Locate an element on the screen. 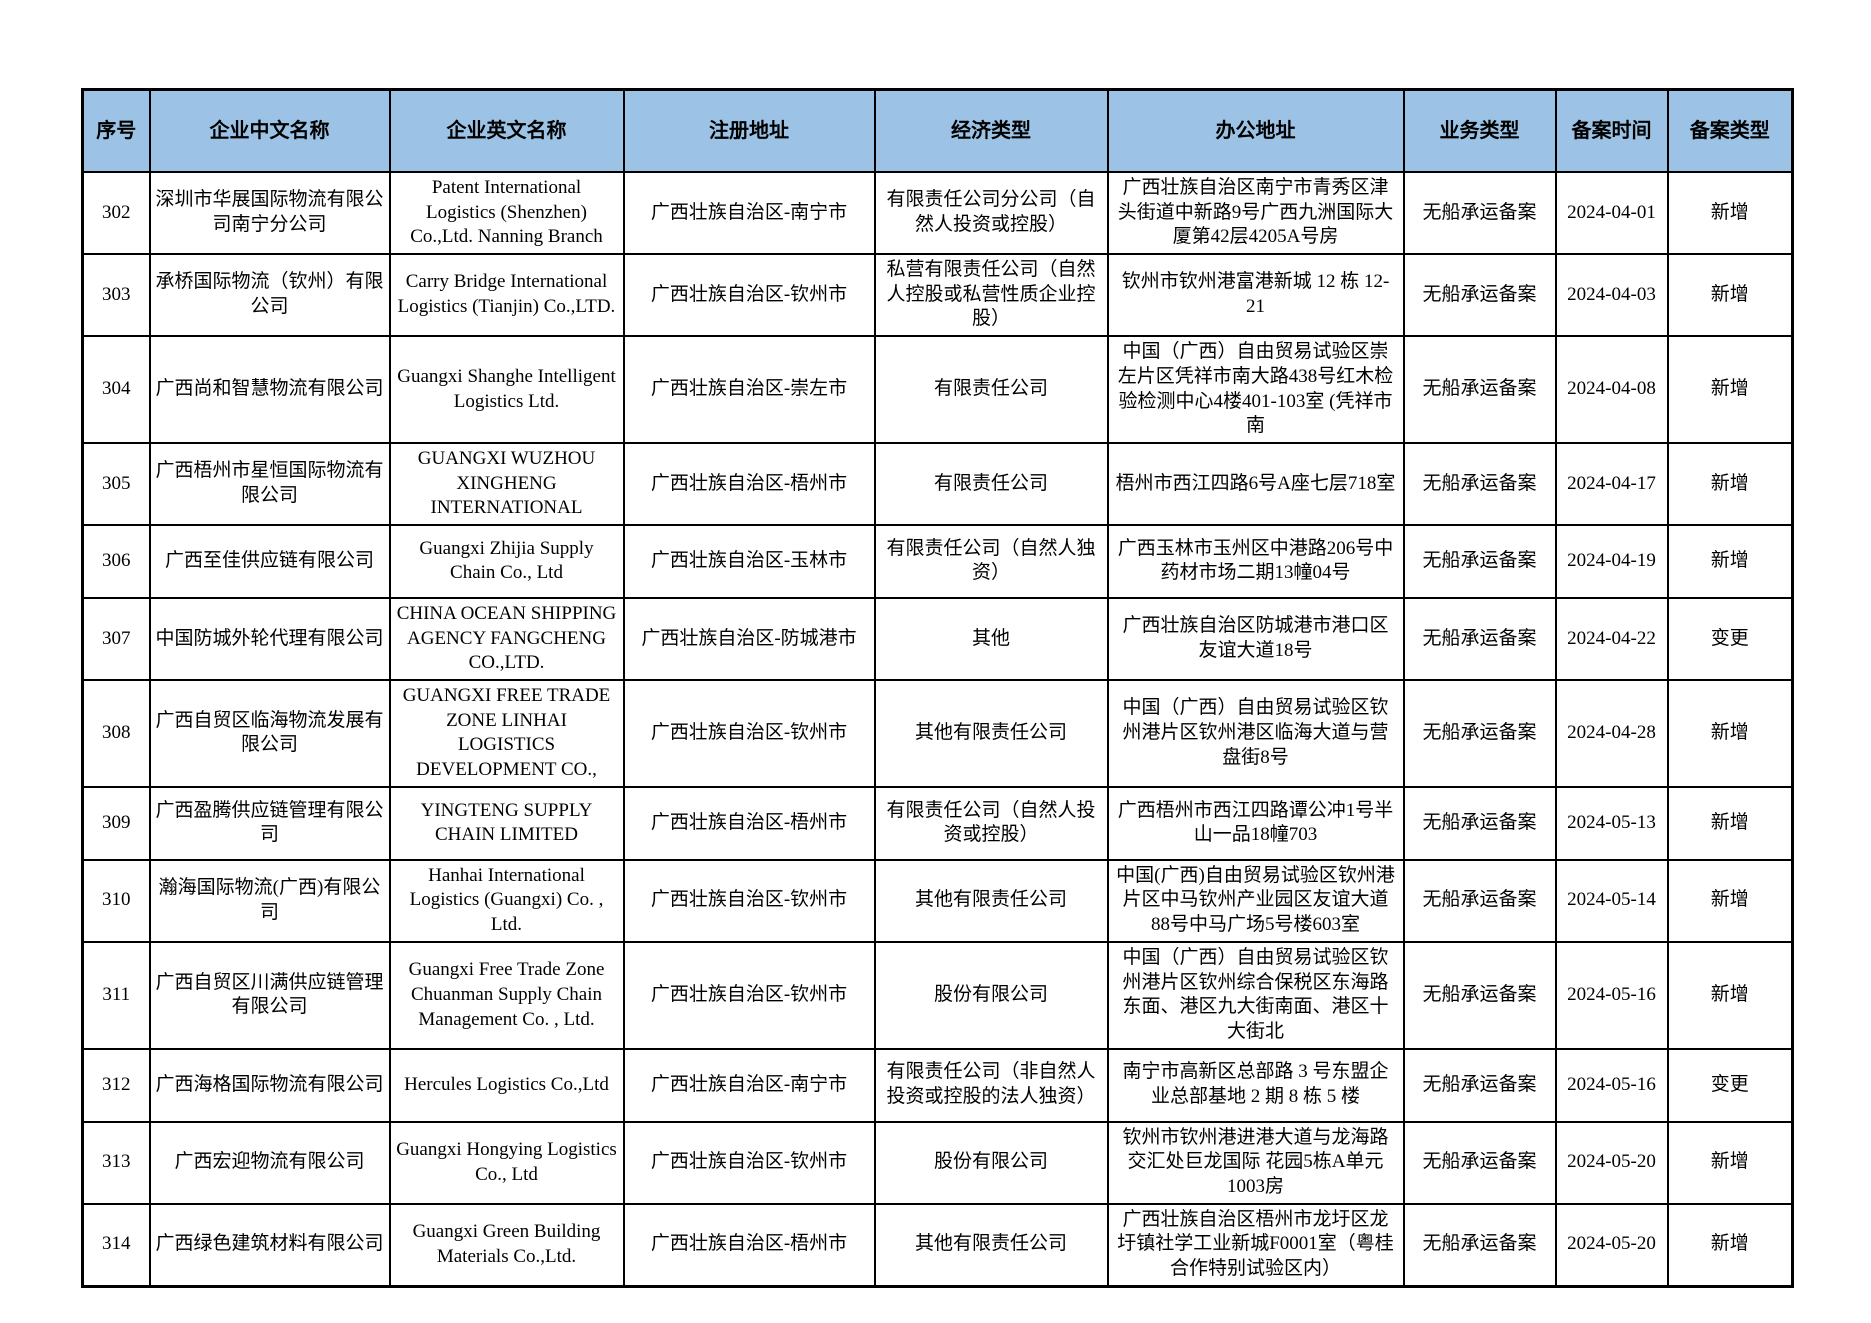  col-header-en-name: 企业英文名称 is located at coordinates (506, 130).